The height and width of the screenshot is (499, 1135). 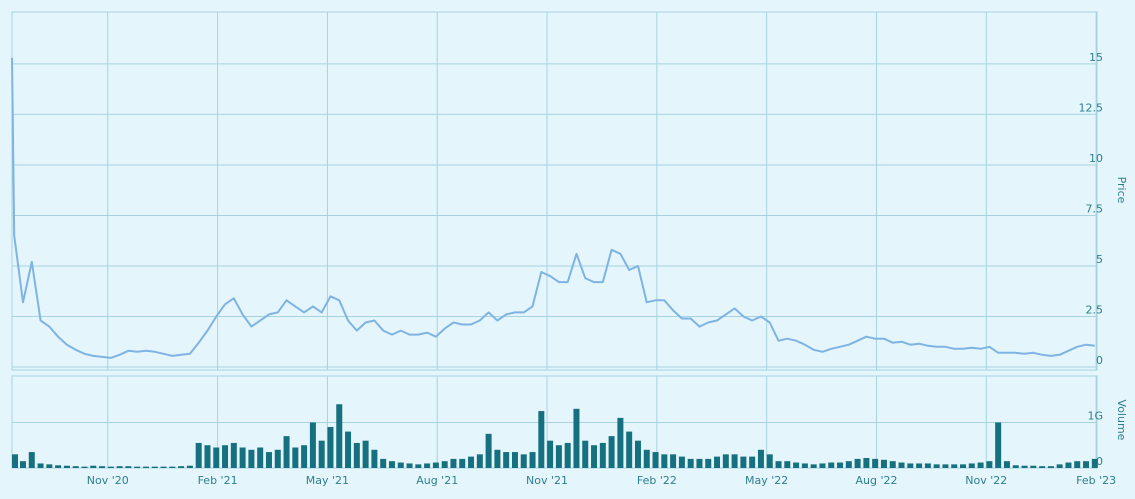 I want to click on y-tick-label: 7.5, so click(x=1095, y=208).